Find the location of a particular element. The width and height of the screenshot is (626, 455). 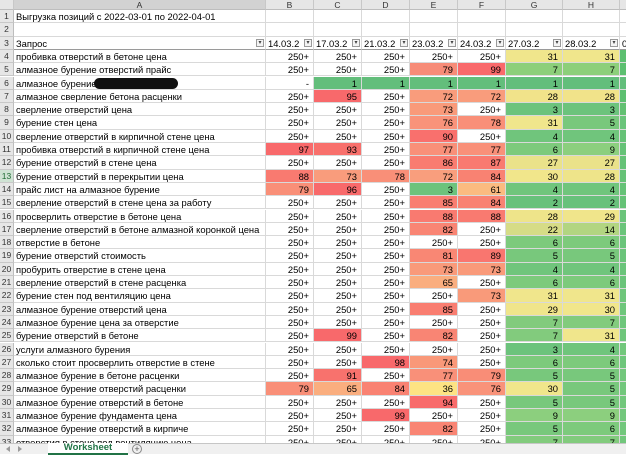

row-header: 20 is located at coordinates (7, 269).